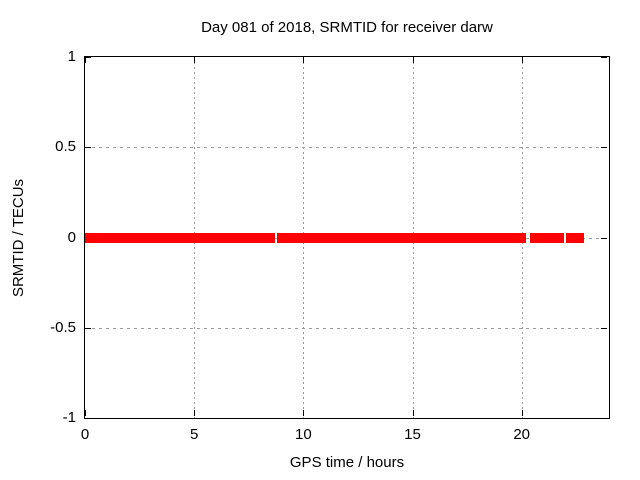 The image size is (640, 480). What do you see at coordinates (69, 417) in the screenshot?
I see `y-tick-label: -1` at bounding box center [69, 417].